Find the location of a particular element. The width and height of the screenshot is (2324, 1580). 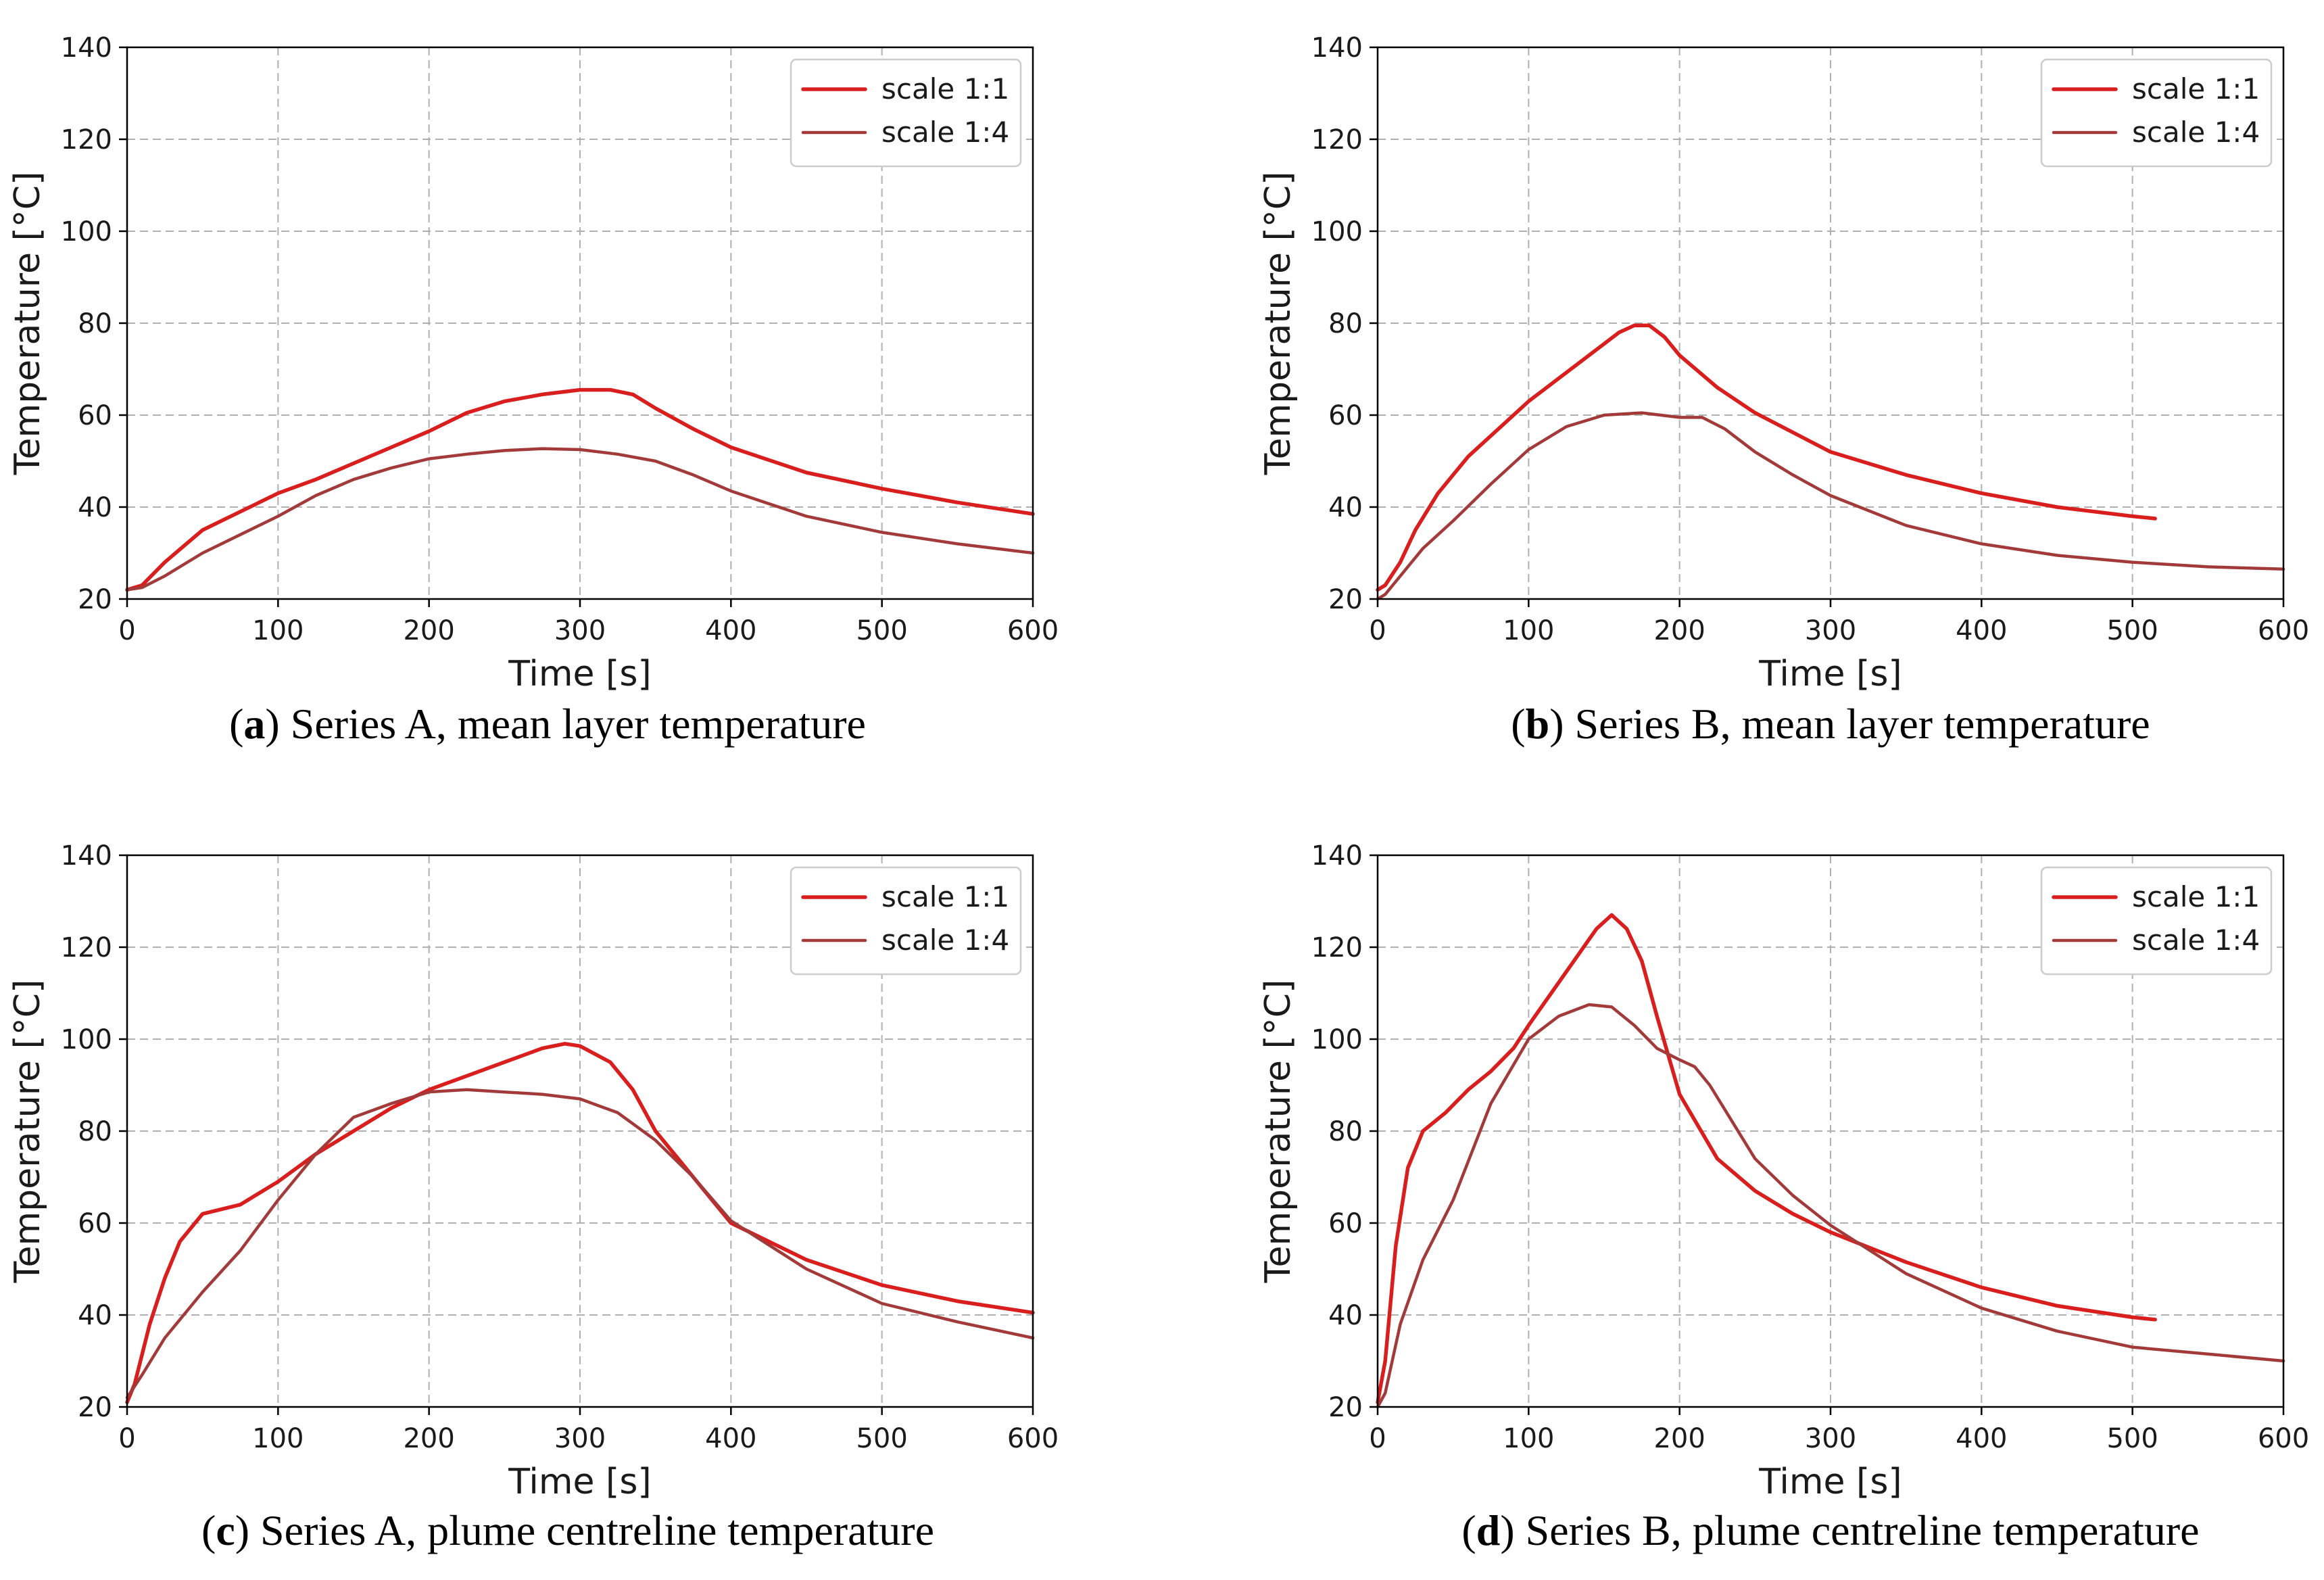

legend-label-b-0: scale 1:1 is located at coordinates (2196, 88).